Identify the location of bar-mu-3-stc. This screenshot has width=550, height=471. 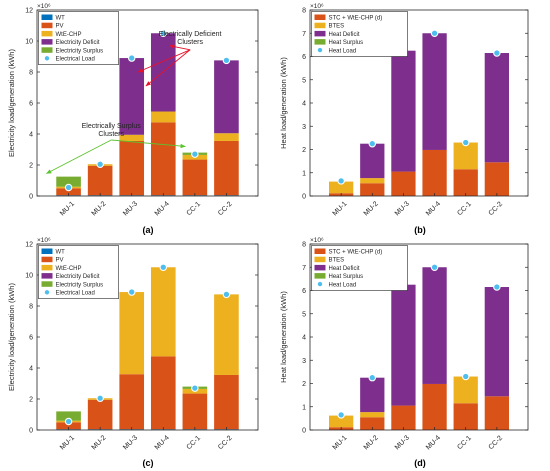
(403, 417).